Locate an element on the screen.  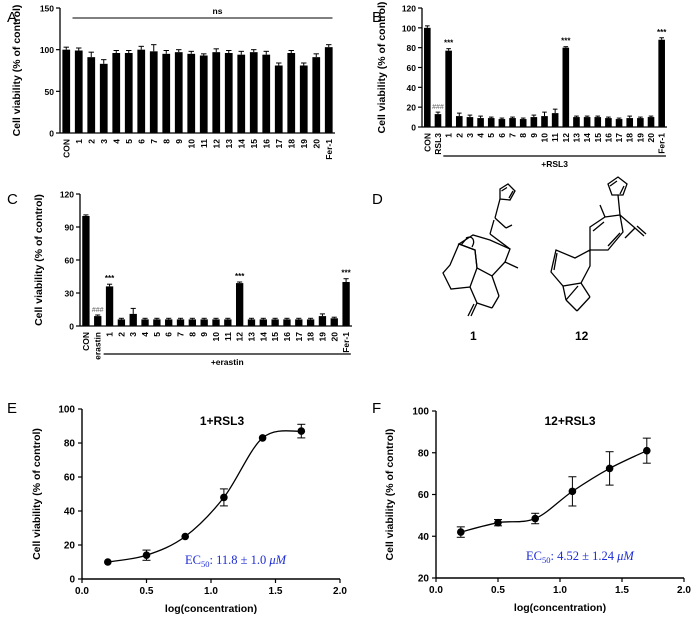
panel-letter-f: F is located at coordinates (376, 408).